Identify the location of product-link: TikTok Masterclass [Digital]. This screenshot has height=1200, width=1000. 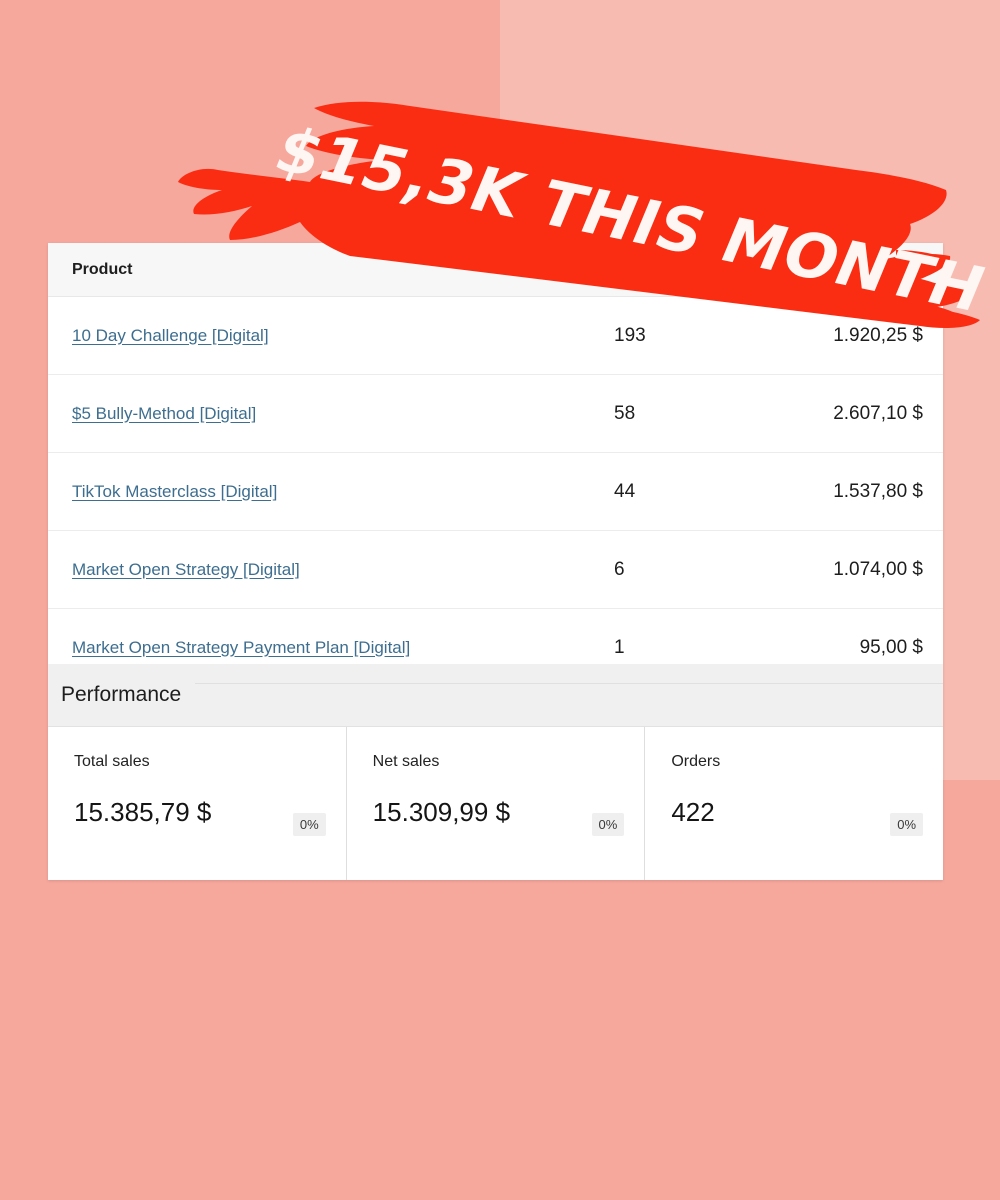
(175, 491).